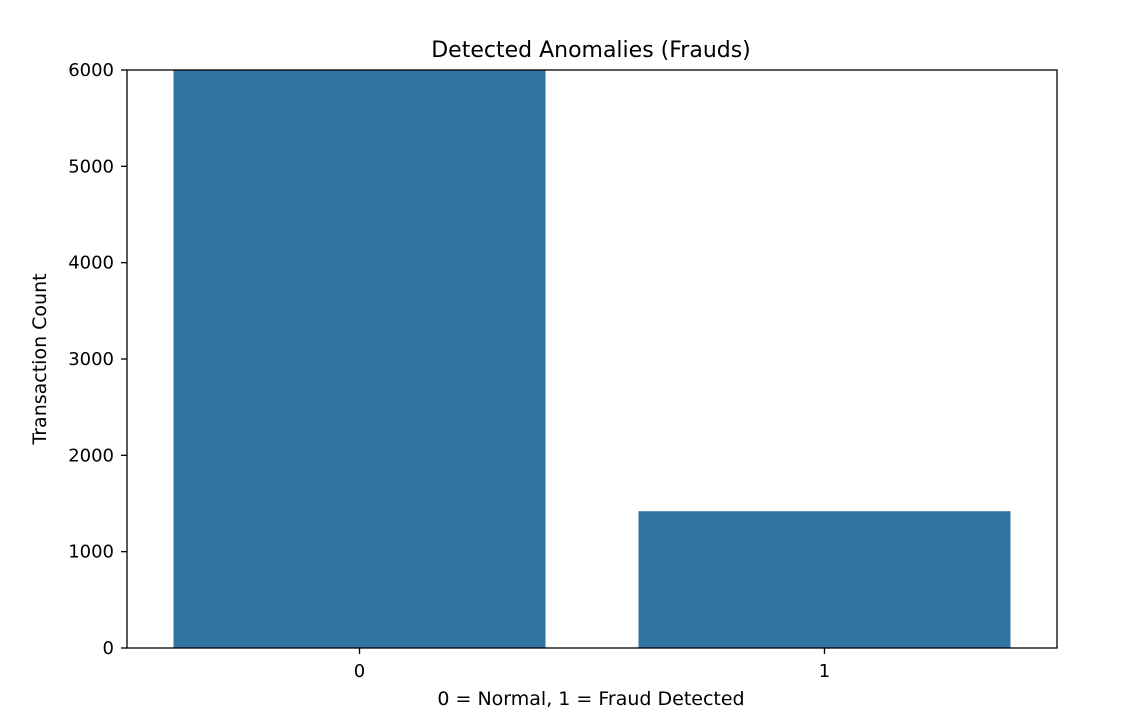 This screenshot has height=722, width=1121. I want to click on y-axis-label: Transaction Count, so click(40, 359).